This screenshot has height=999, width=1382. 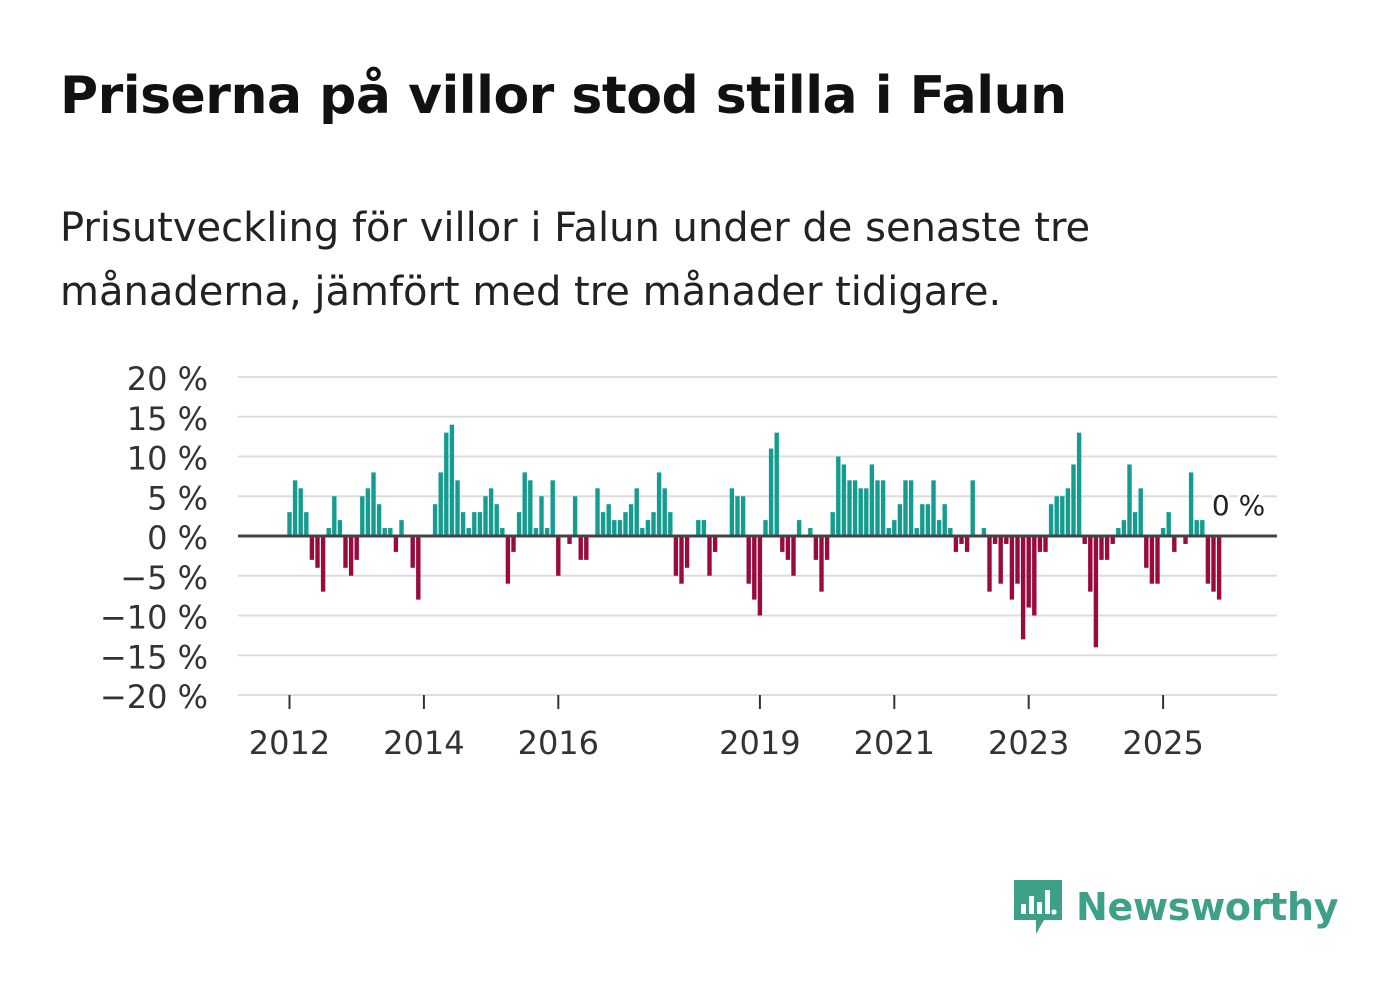 I want to click on y-tick-label: −20 %, so click(x=154, y=697).